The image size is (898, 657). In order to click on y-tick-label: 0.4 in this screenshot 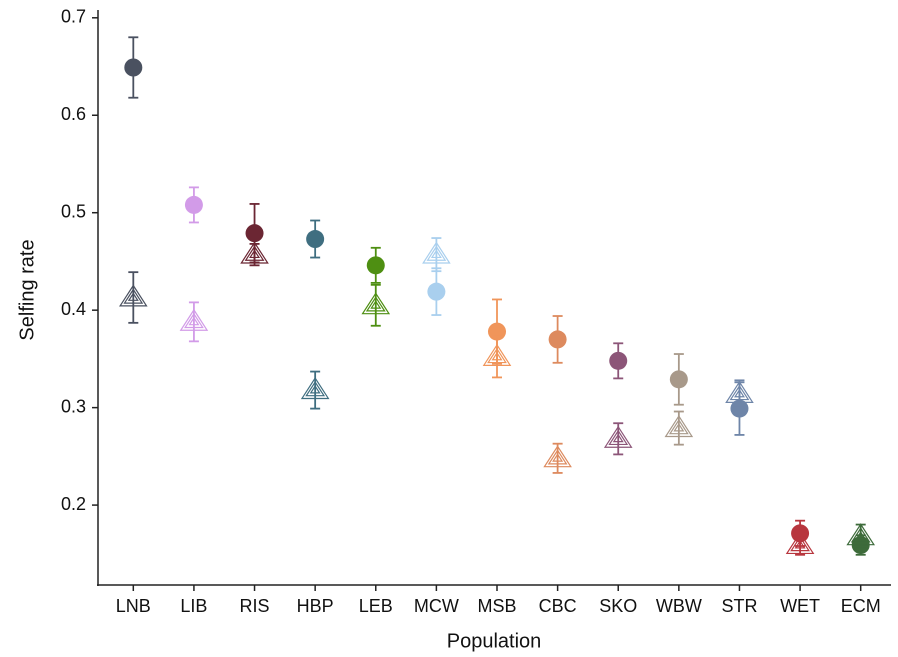, I will do `click(73, 309)`.